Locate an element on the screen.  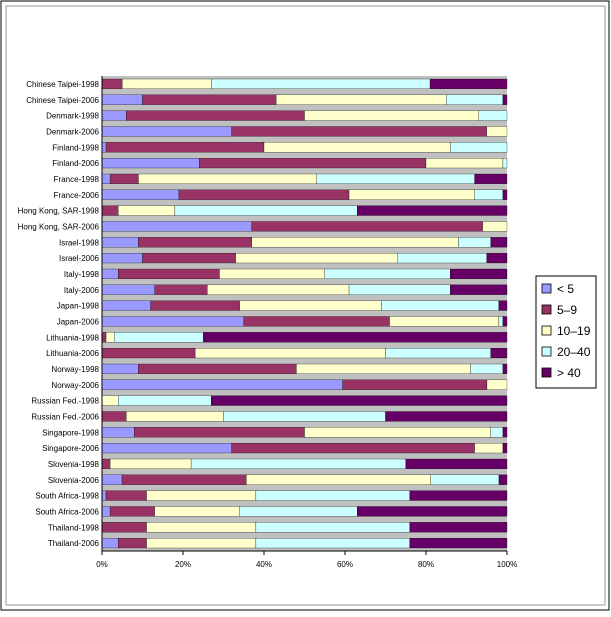
category-label-finland-1998: Finland-1998 is located at coordinates (75, 147).